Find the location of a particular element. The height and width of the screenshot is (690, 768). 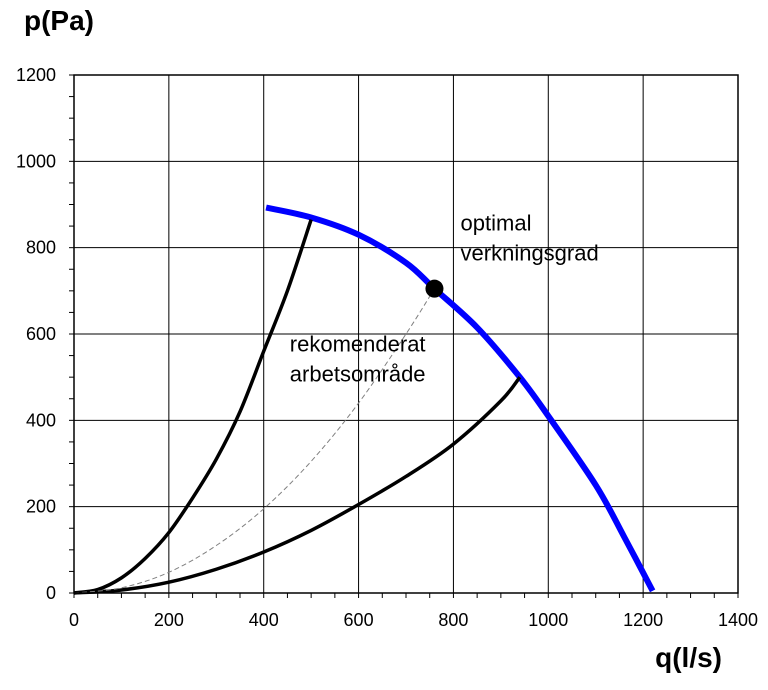

x-tick-label: 0 is located at coordinates (74, 620).